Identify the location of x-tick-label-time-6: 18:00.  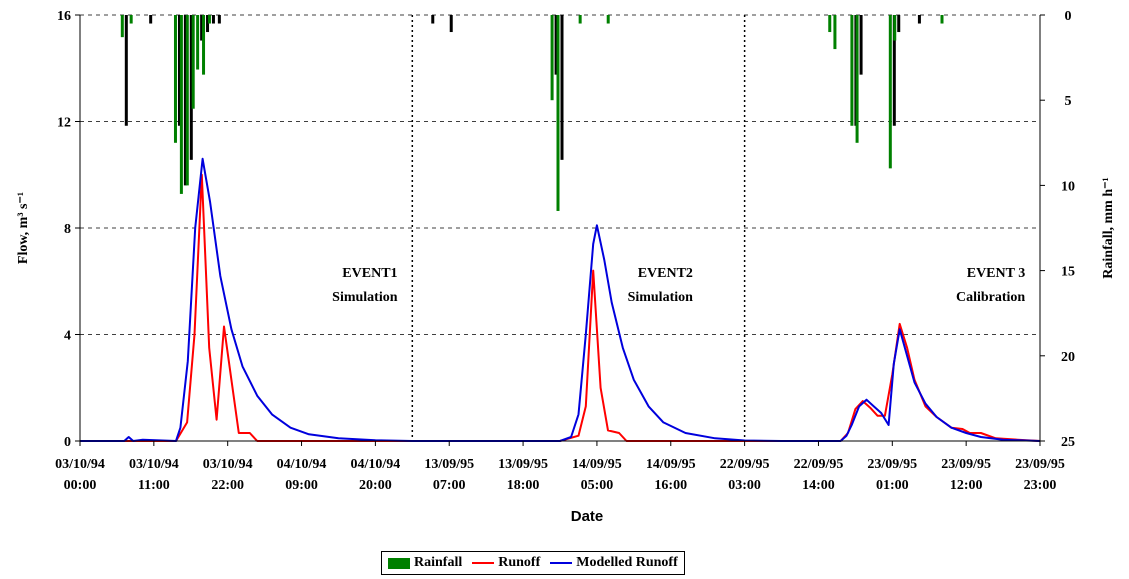
(523, 485).